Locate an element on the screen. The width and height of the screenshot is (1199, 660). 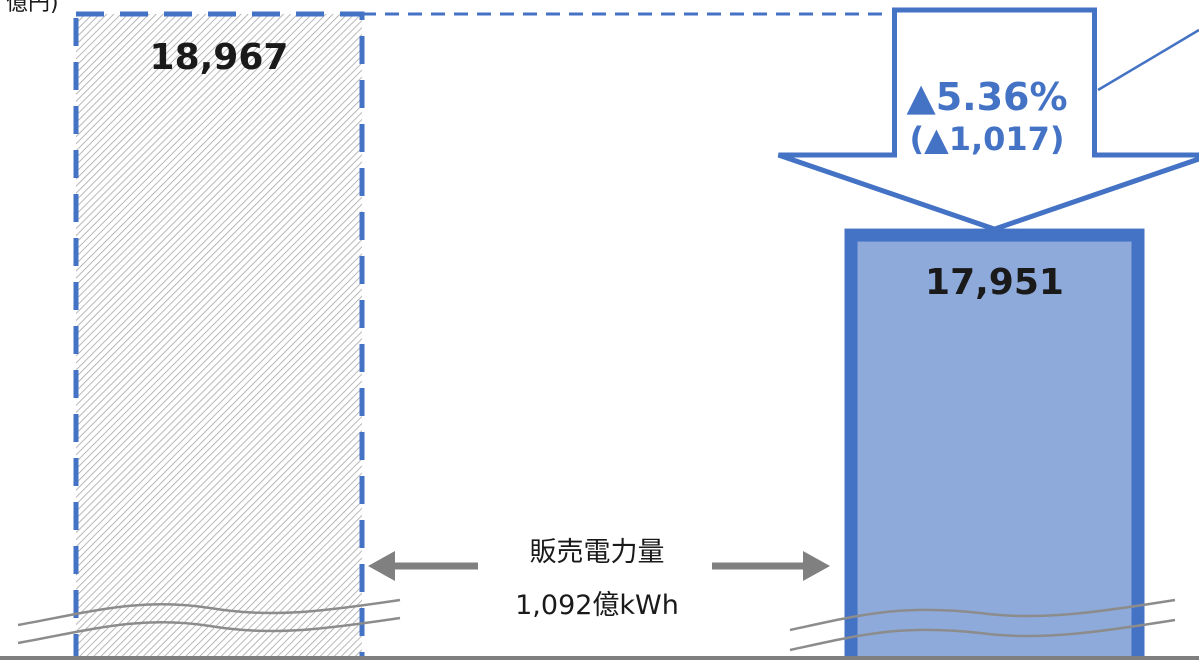
bar-previous-value-label: 18,967 is located at coordinates (219, 57).